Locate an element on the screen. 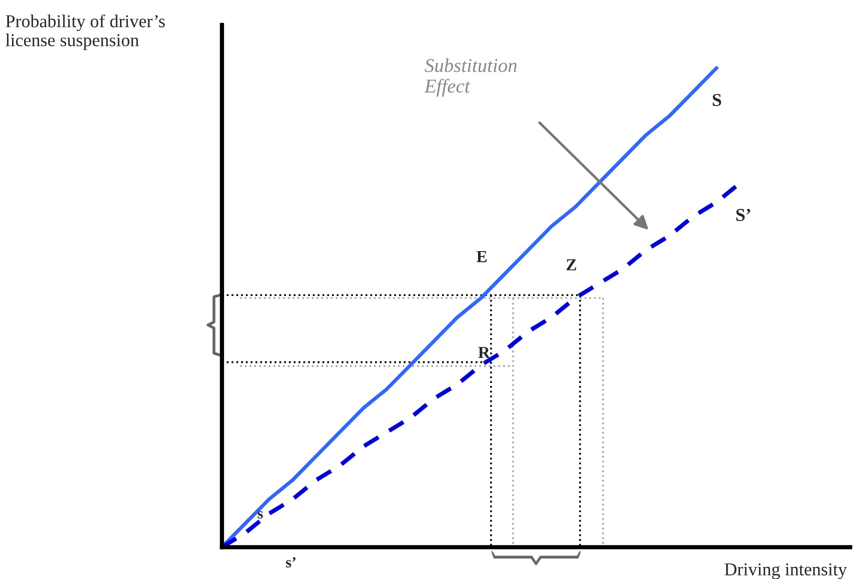 The height and width of the screenshot is (579, 857). text: s’ is located at coordinates (291, 562).